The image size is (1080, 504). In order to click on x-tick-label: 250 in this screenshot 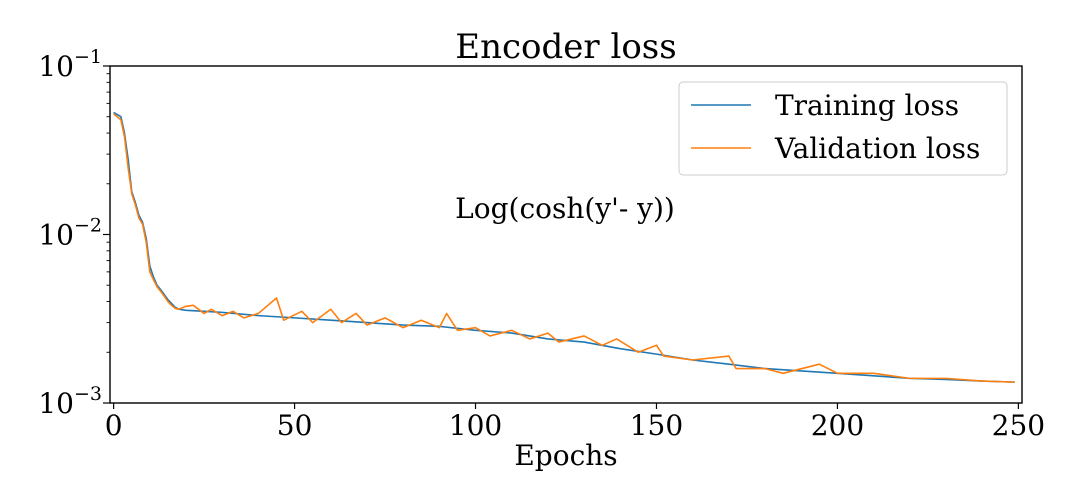, I will do `click(1018, 425)`.